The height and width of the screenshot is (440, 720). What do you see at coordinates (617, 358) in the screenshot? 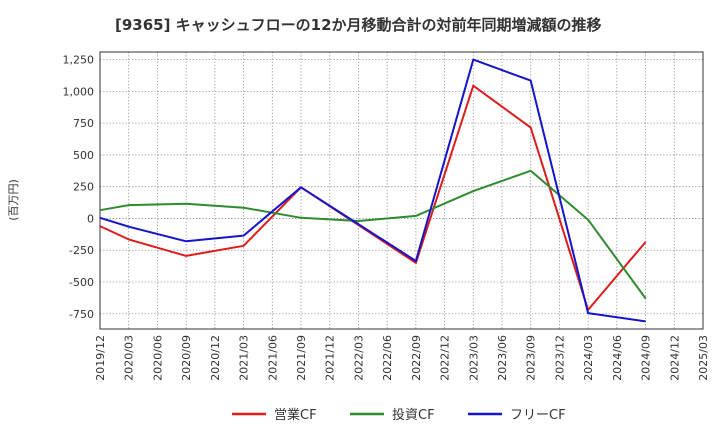
I see `x-tick-label: 2024/06` at bounding box center [617, 358].